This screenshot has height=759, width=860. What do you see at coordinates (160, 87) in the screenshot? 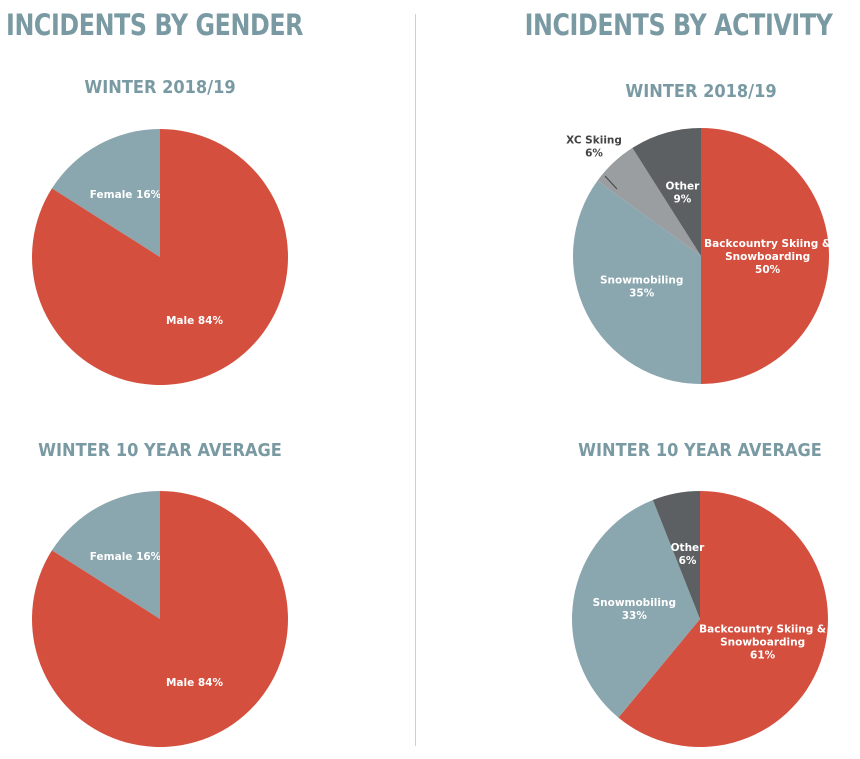
I see `gender-2018-19-chart-title: WINTER 2018/19` at bounding box center [160, 87].